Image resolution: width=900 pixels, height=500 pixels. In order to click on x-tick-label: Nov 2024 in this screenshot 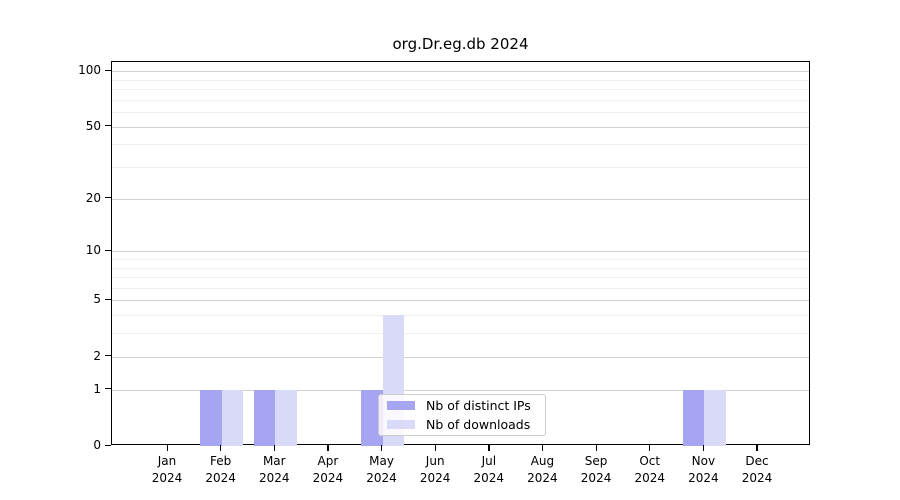, I will do `click(703, 469)`.